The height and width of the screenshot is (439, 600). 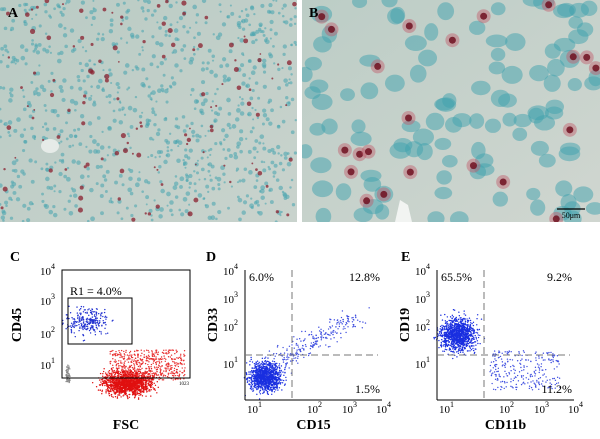 I want to click on x-axis-label: CD11b, so click(x=505, y=425).